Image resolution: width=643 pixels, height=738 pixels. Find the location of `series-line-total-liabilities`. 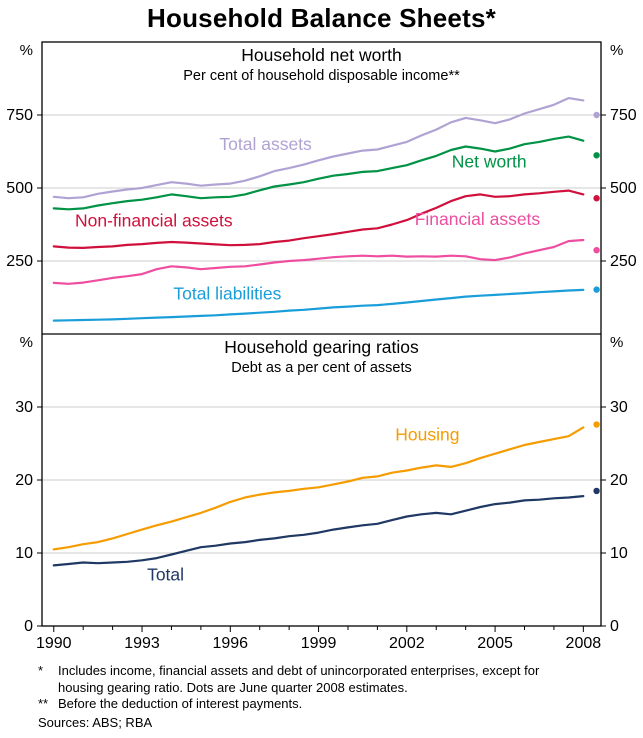

series-line-total-liabilities is located at coordinates (318, 305).